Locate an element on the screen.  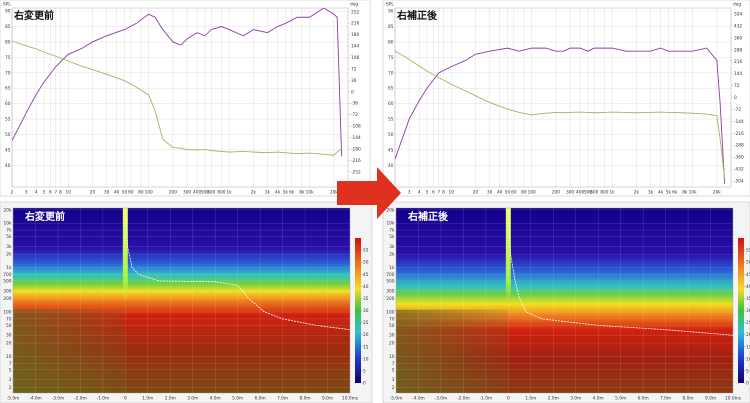
x-tick-label: 3.0m is located at coordinates (575, 399).